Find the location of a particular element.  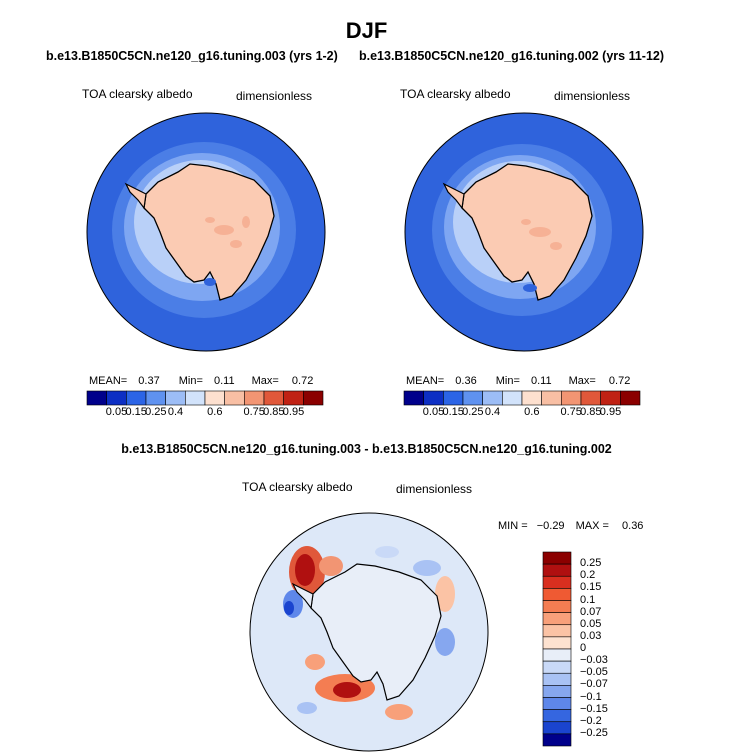

mean-value: 0.36 is located at coordinates (466, 381).